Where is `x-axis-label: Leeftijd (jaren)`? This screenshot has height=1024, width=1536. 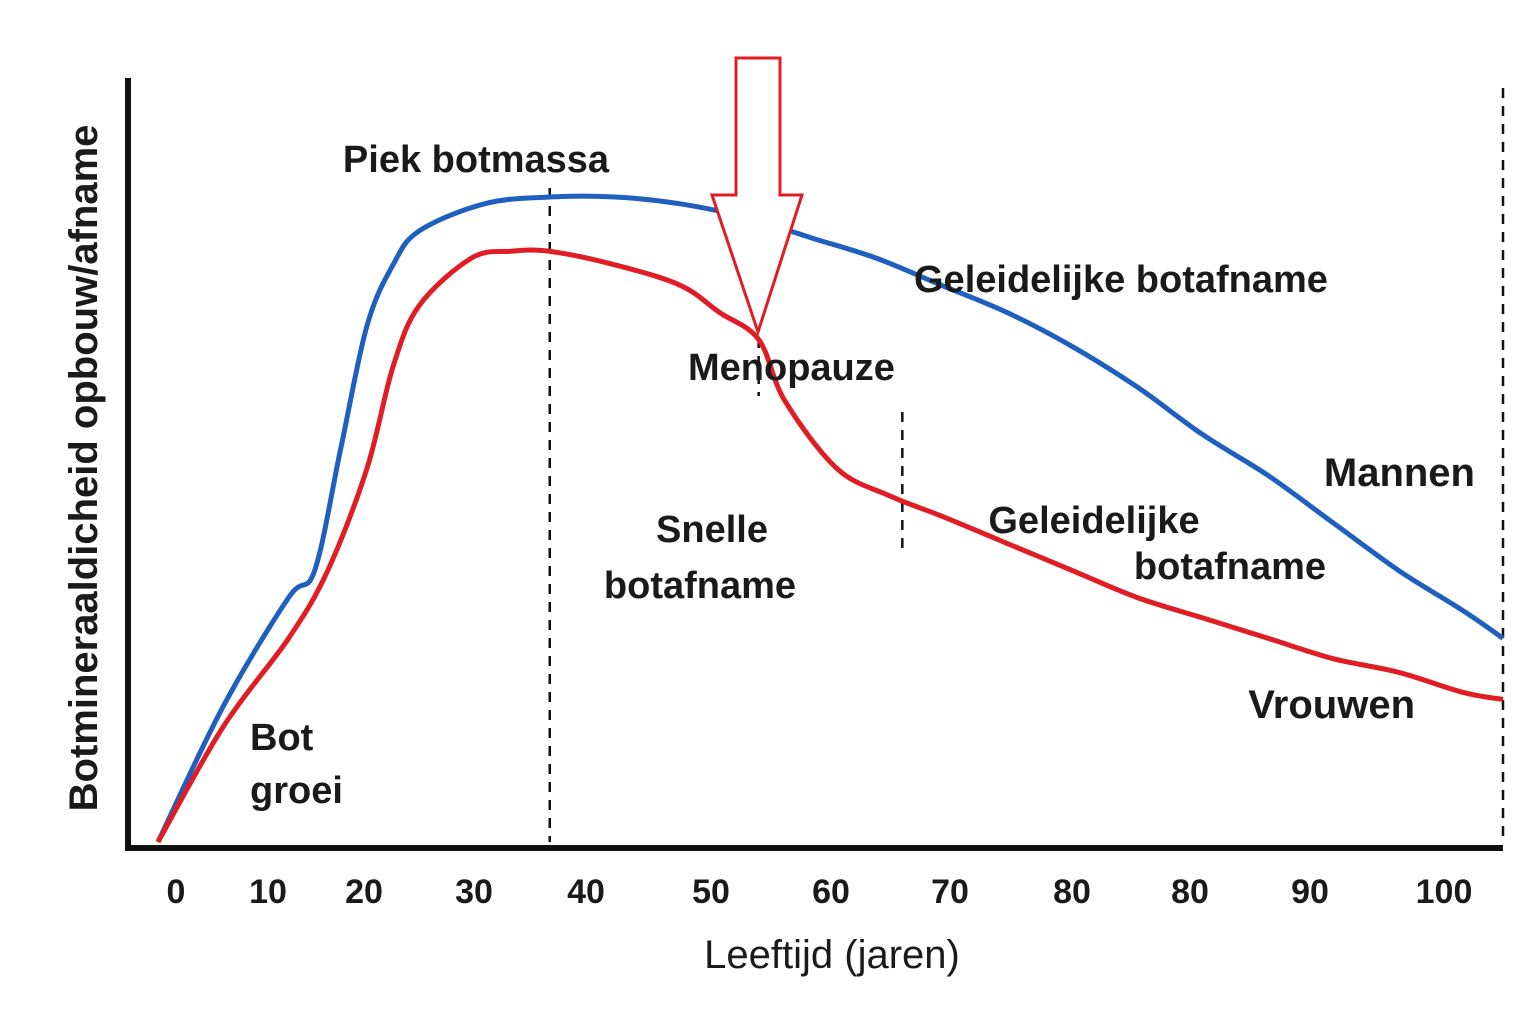 x-axis-label: Leeftijd (jaren) is located at coordinates (832, 955).